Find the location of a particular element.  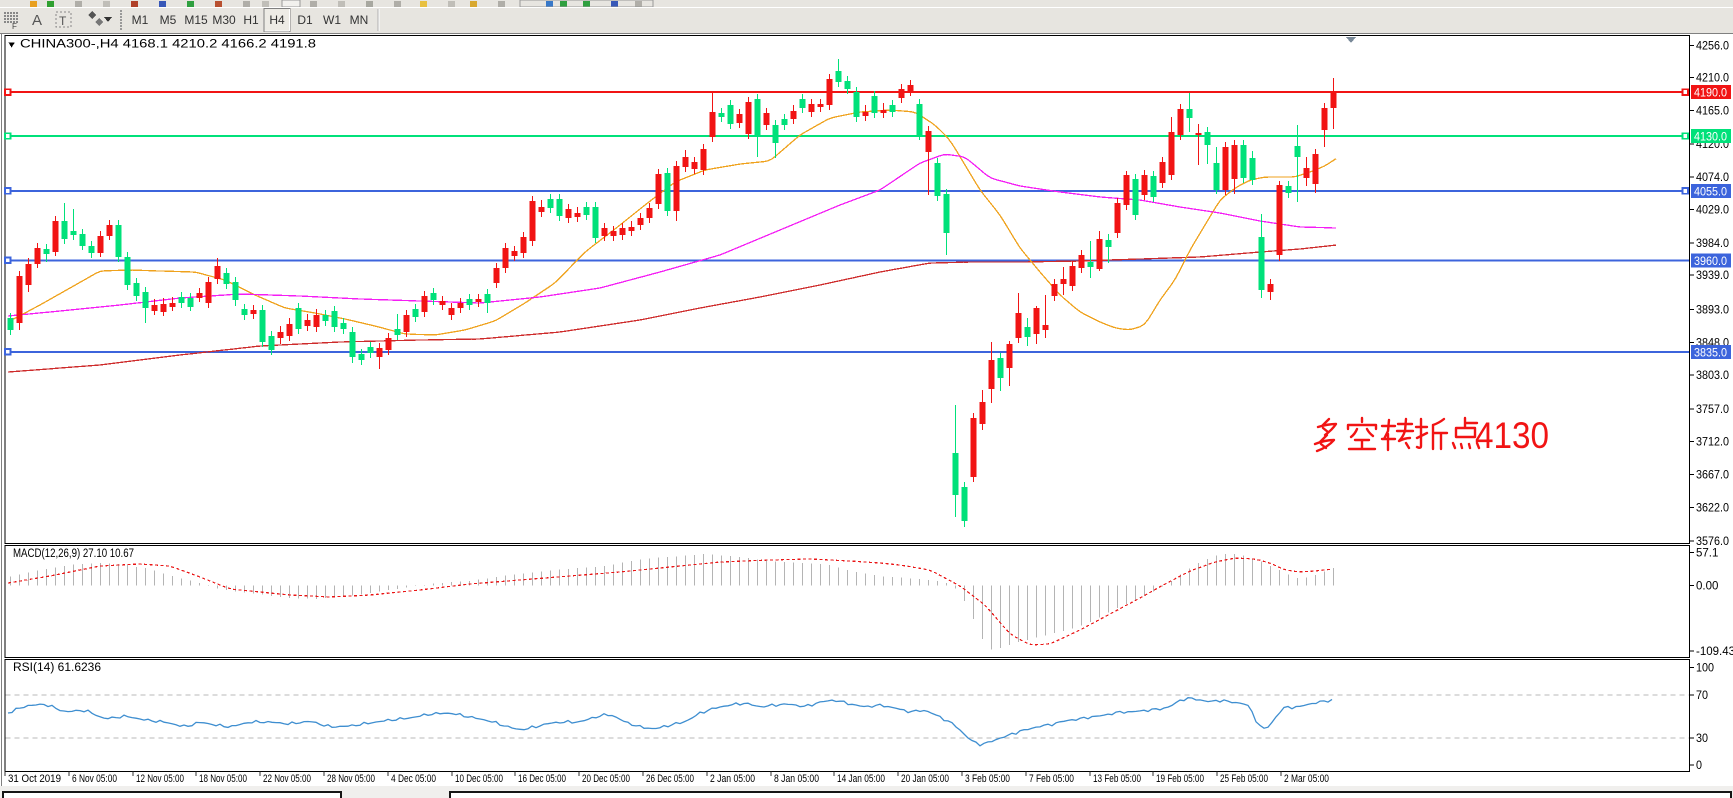

svg-text: 20 Dec 05:00 is located at coordinates (606, 779).